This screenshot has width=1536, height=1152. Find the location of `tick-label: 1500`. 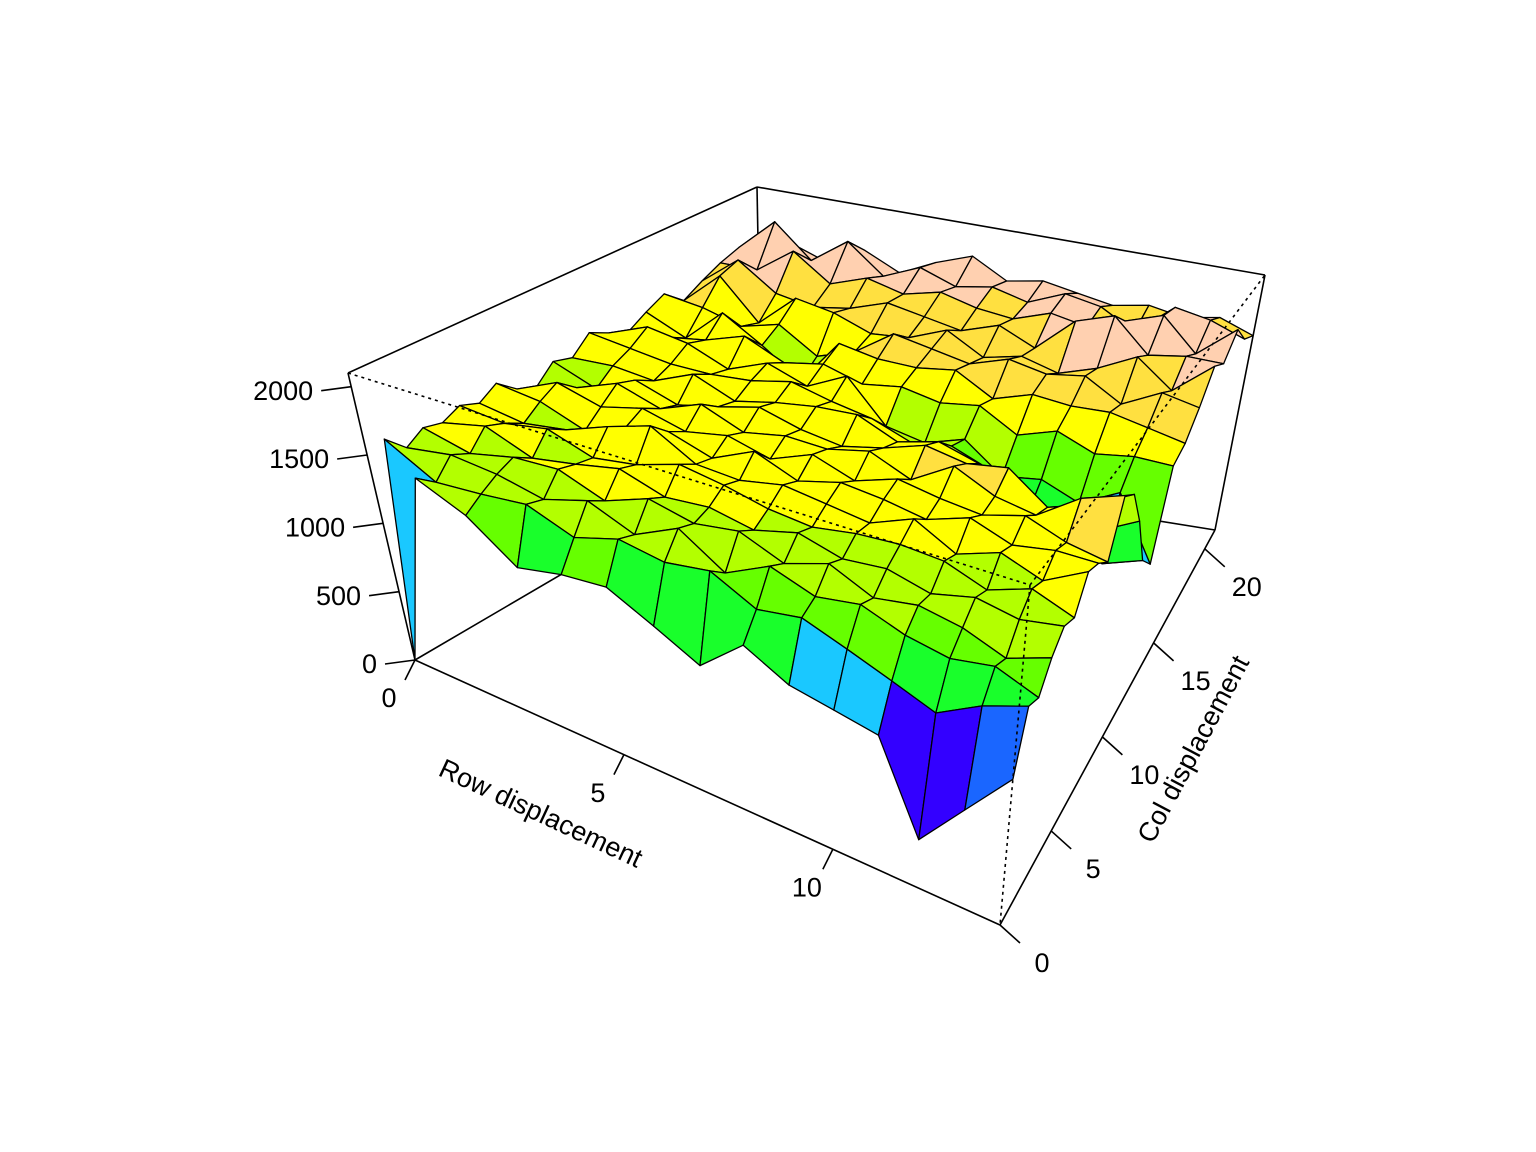

tick-label: 1500 is located at coordinates (299, 459).